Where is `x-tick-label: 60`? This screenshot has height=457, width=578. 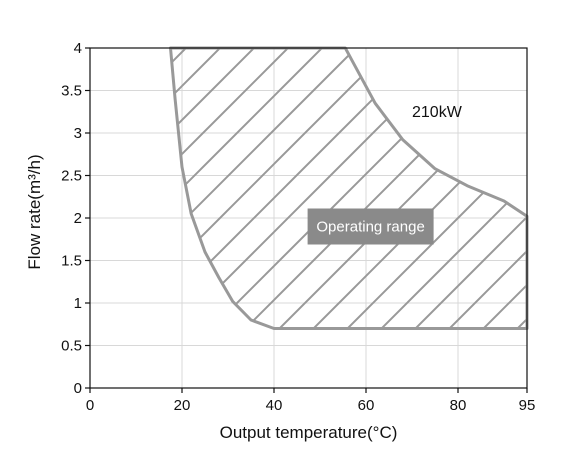 x-tick-label: 60 is located at coordinates (366, 405).